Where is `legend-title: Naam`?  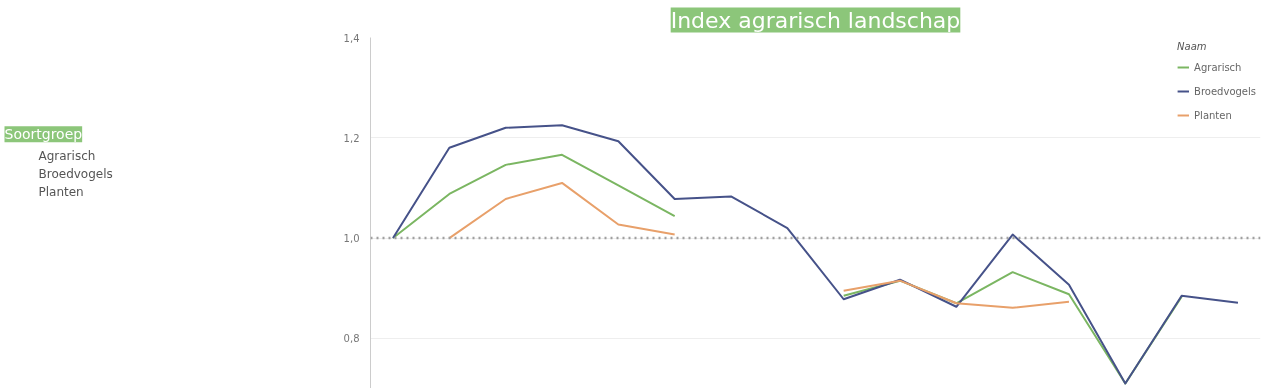
legend-title: Naam is located at coordinates (1192, 46).